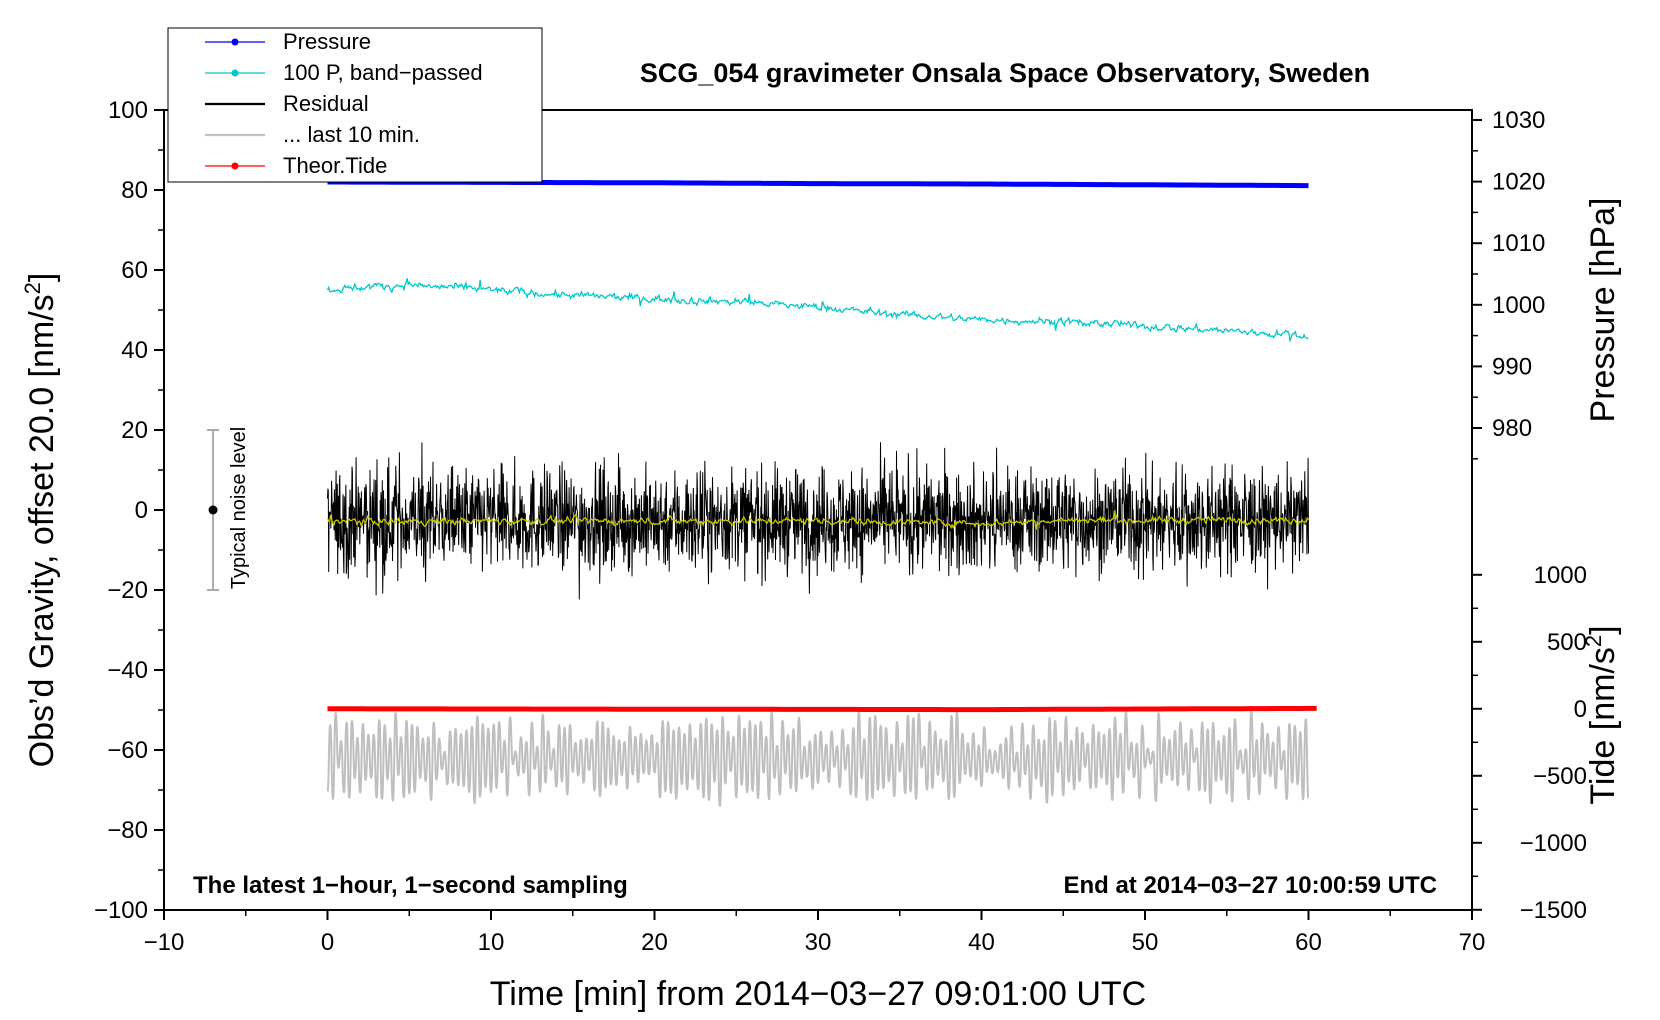 This screenshot has height=1020, width=1660. Describe the element at coordinates (822, 709) in the screenshot. I see `series-theor-tide` at that location.